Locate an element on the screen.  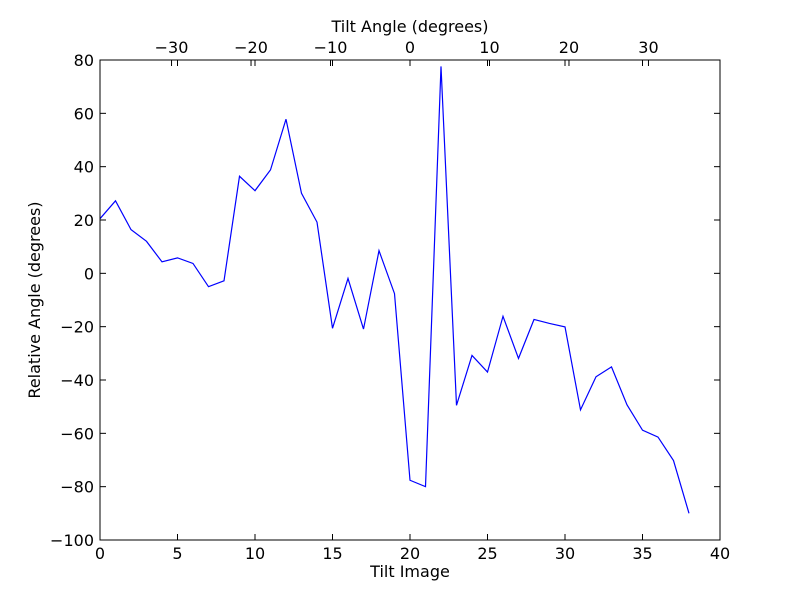
y-tick-label: 60 is located at coordinates (84, 113).